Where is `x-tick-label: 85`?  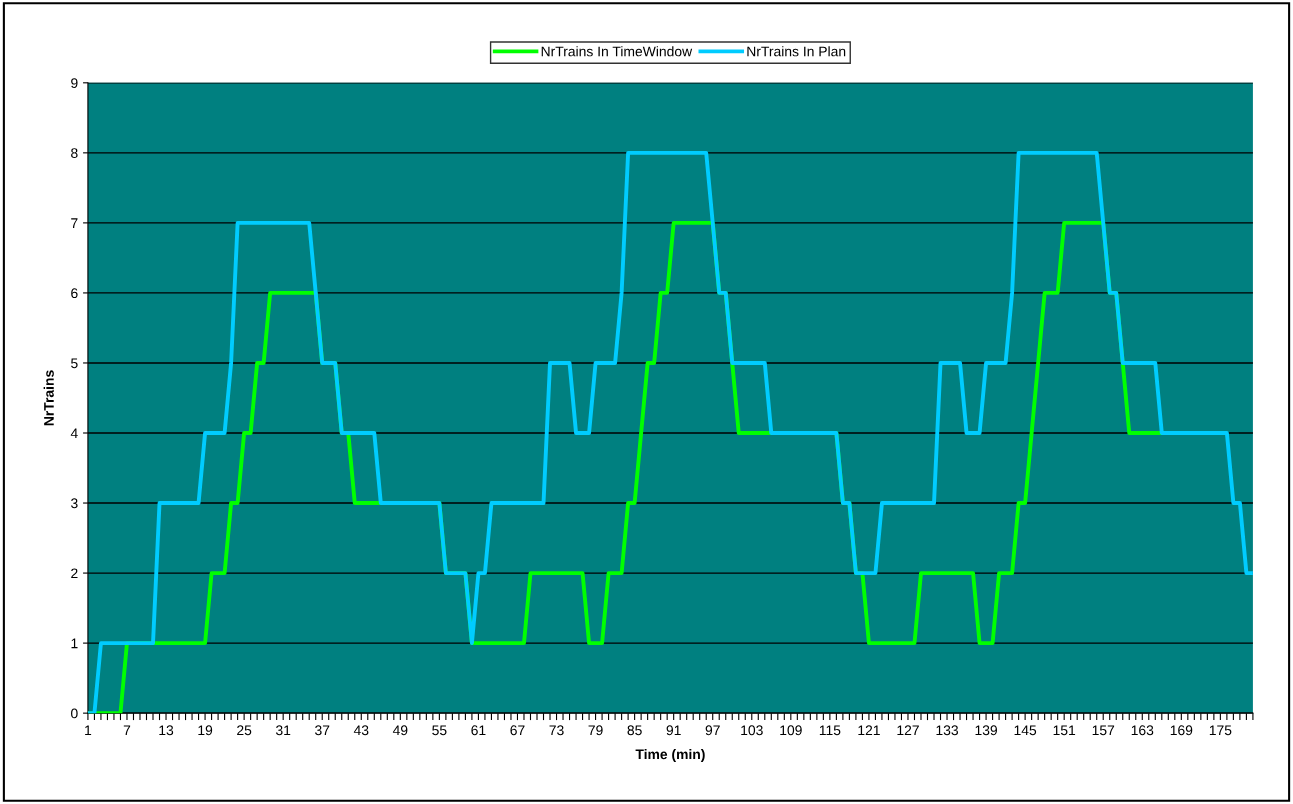 x-tick-label: 85 is located at coordinates (634, 730).